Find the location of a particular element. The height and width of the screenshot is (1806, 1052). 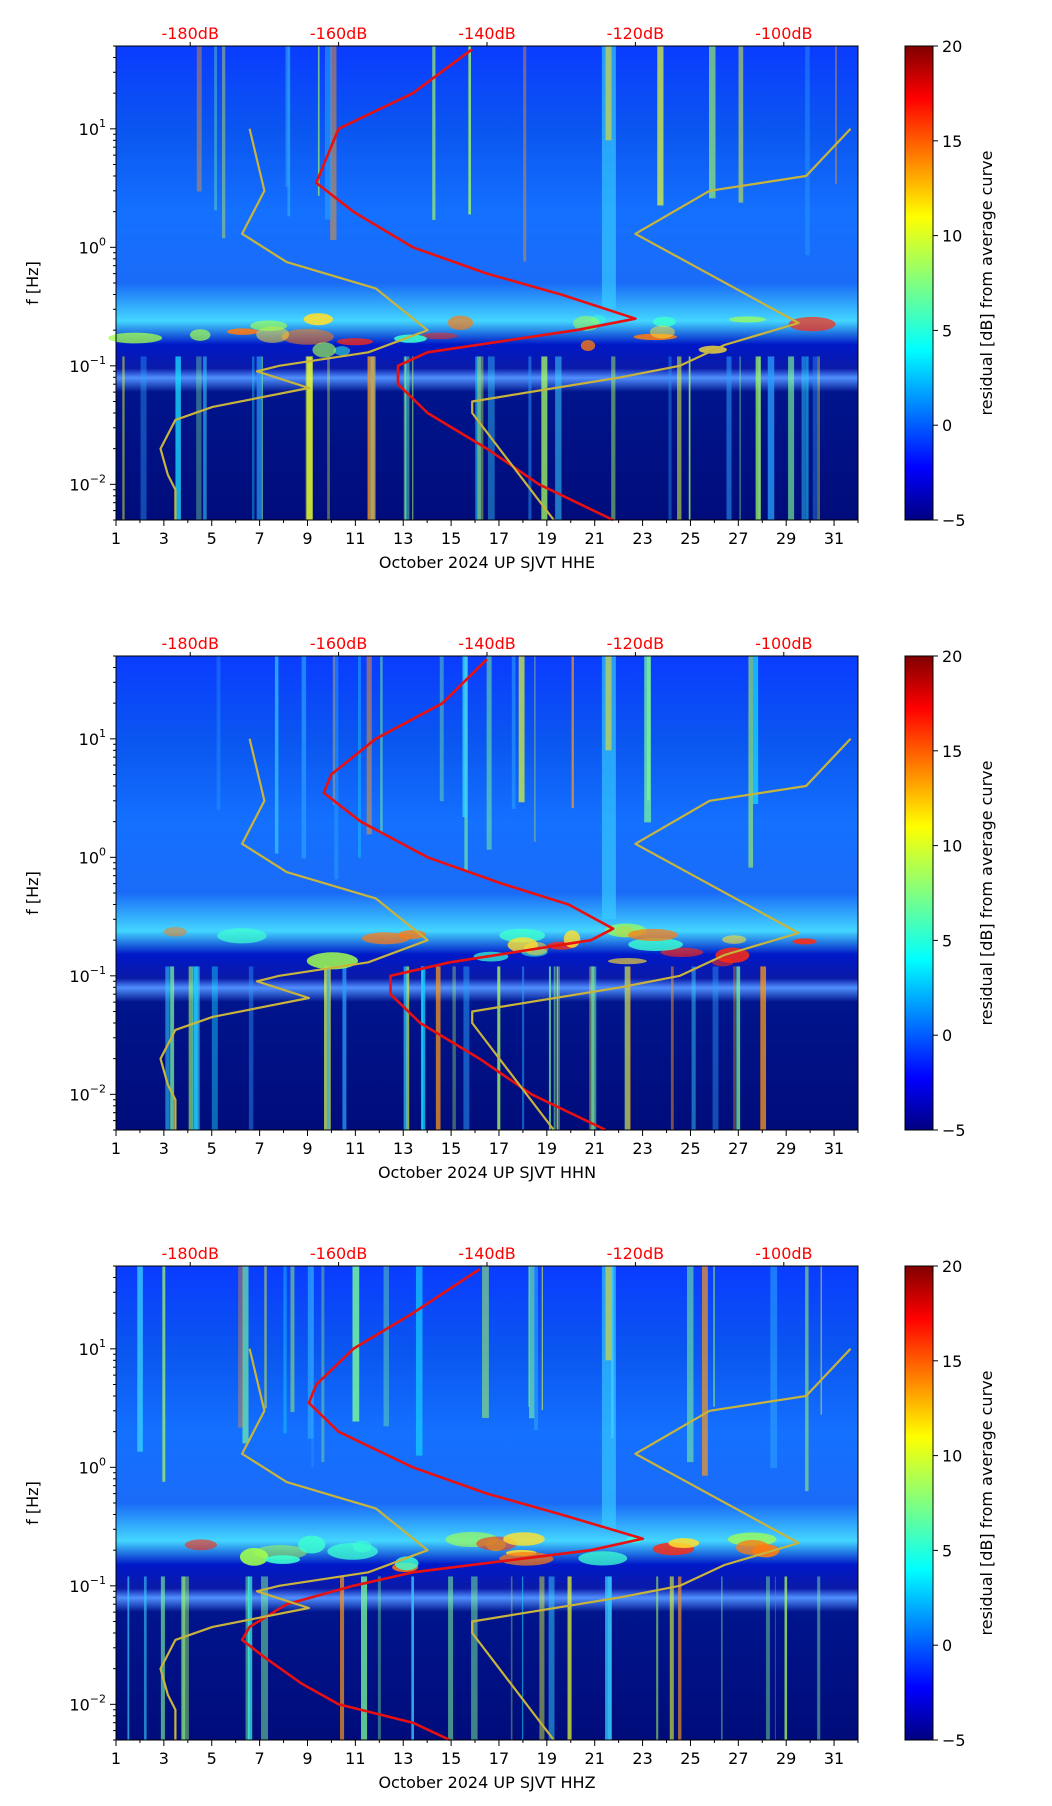

x-axis-label: October 2024 UP SJVT HHZ is located at coordinates (486, 1782).